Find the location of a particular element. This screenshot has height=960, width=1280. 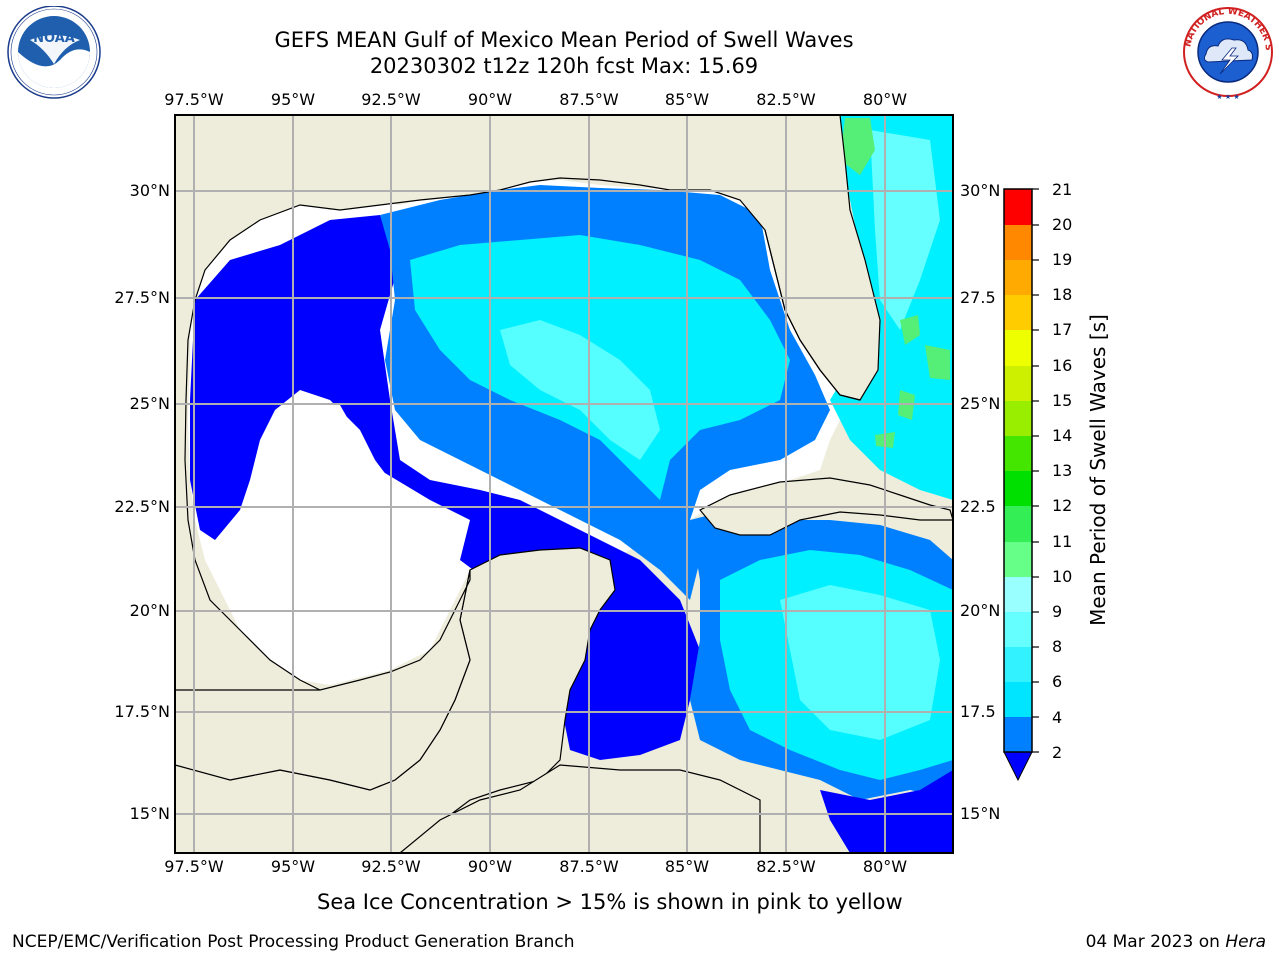

colorbar-tick-label: 18 is located at coordinates (1062, 294).